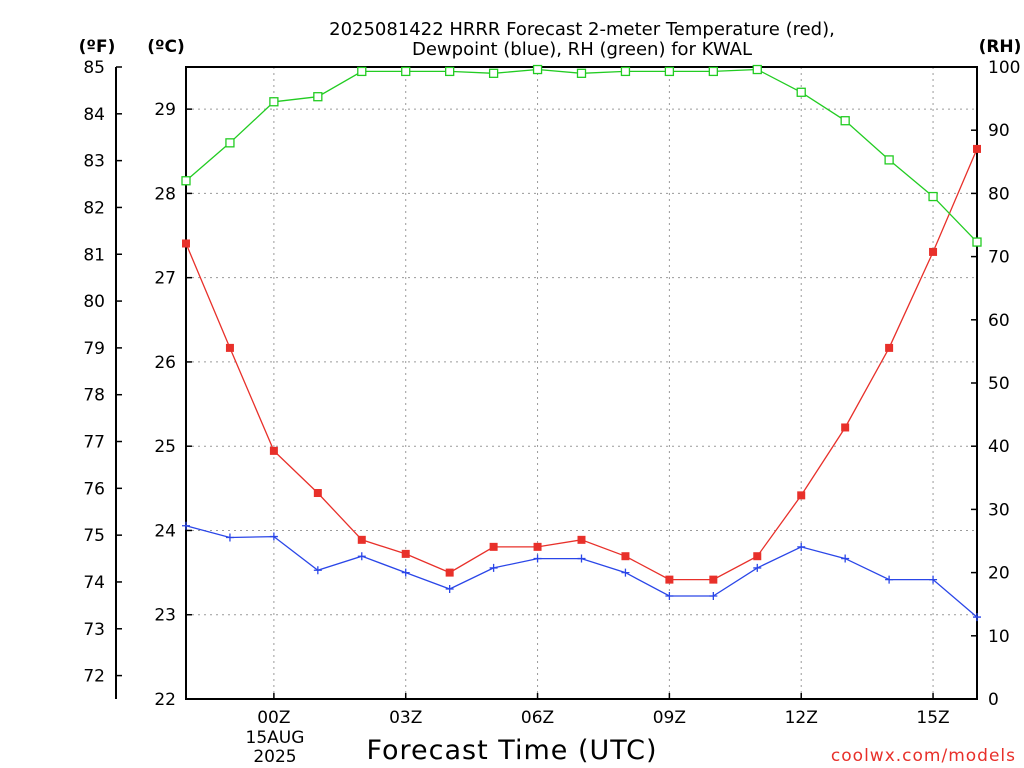 The image size is (1024, 768). Describe the element at coordinates (173, 405) in the screenshot. I see `celsius-axis-ticks: 22 23 24 25 26 27 28 29` at that location.